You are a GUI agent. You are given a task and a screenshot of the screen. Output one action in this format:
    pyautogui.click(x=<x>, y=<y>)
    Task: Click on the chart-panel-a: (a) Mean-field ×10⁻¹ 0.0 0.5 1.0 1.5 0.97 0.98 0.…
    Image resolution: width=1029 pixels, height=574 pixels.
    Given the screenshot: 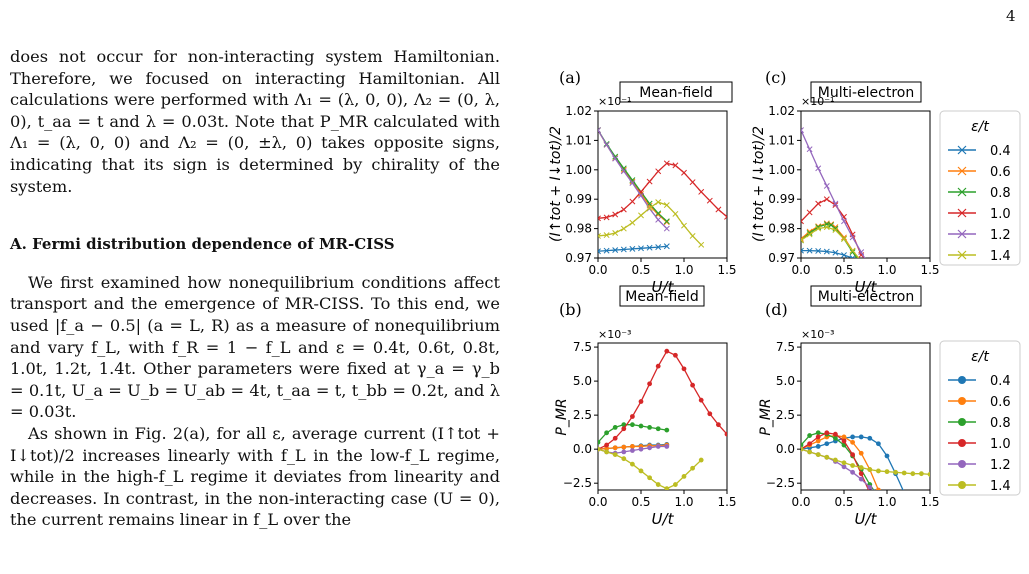 What is the action you would take?
    pyautogui.click(x=642, y=182)
    